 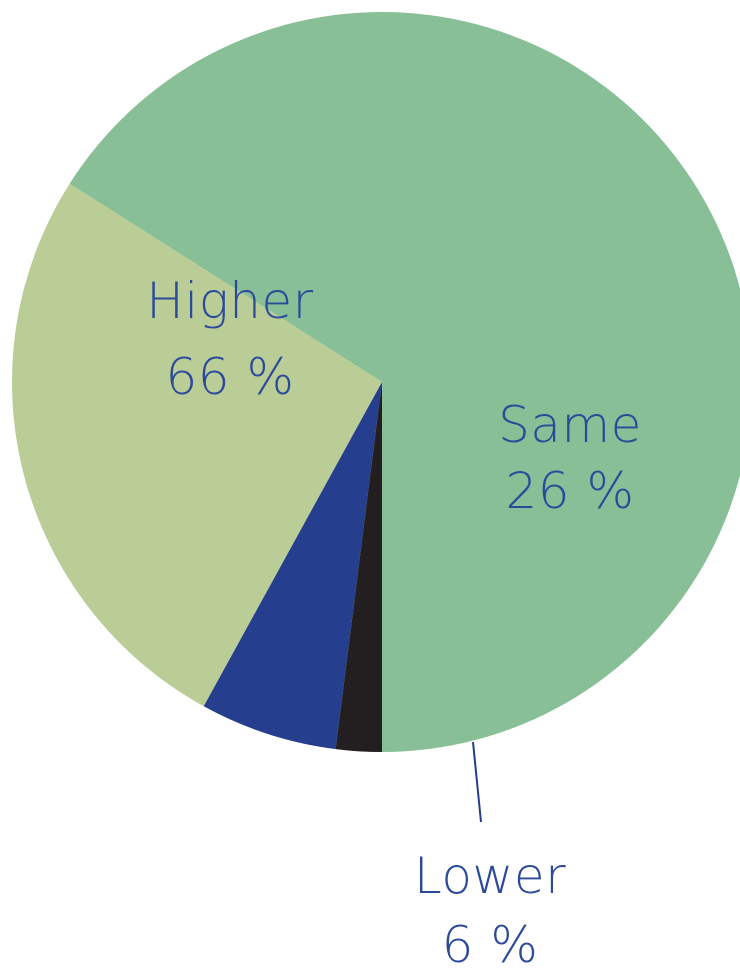 What do you see at coordinates (490, 908) in the screenshot?
I see `label-lower: Lower 6 %` at bounding box center [490, 908].